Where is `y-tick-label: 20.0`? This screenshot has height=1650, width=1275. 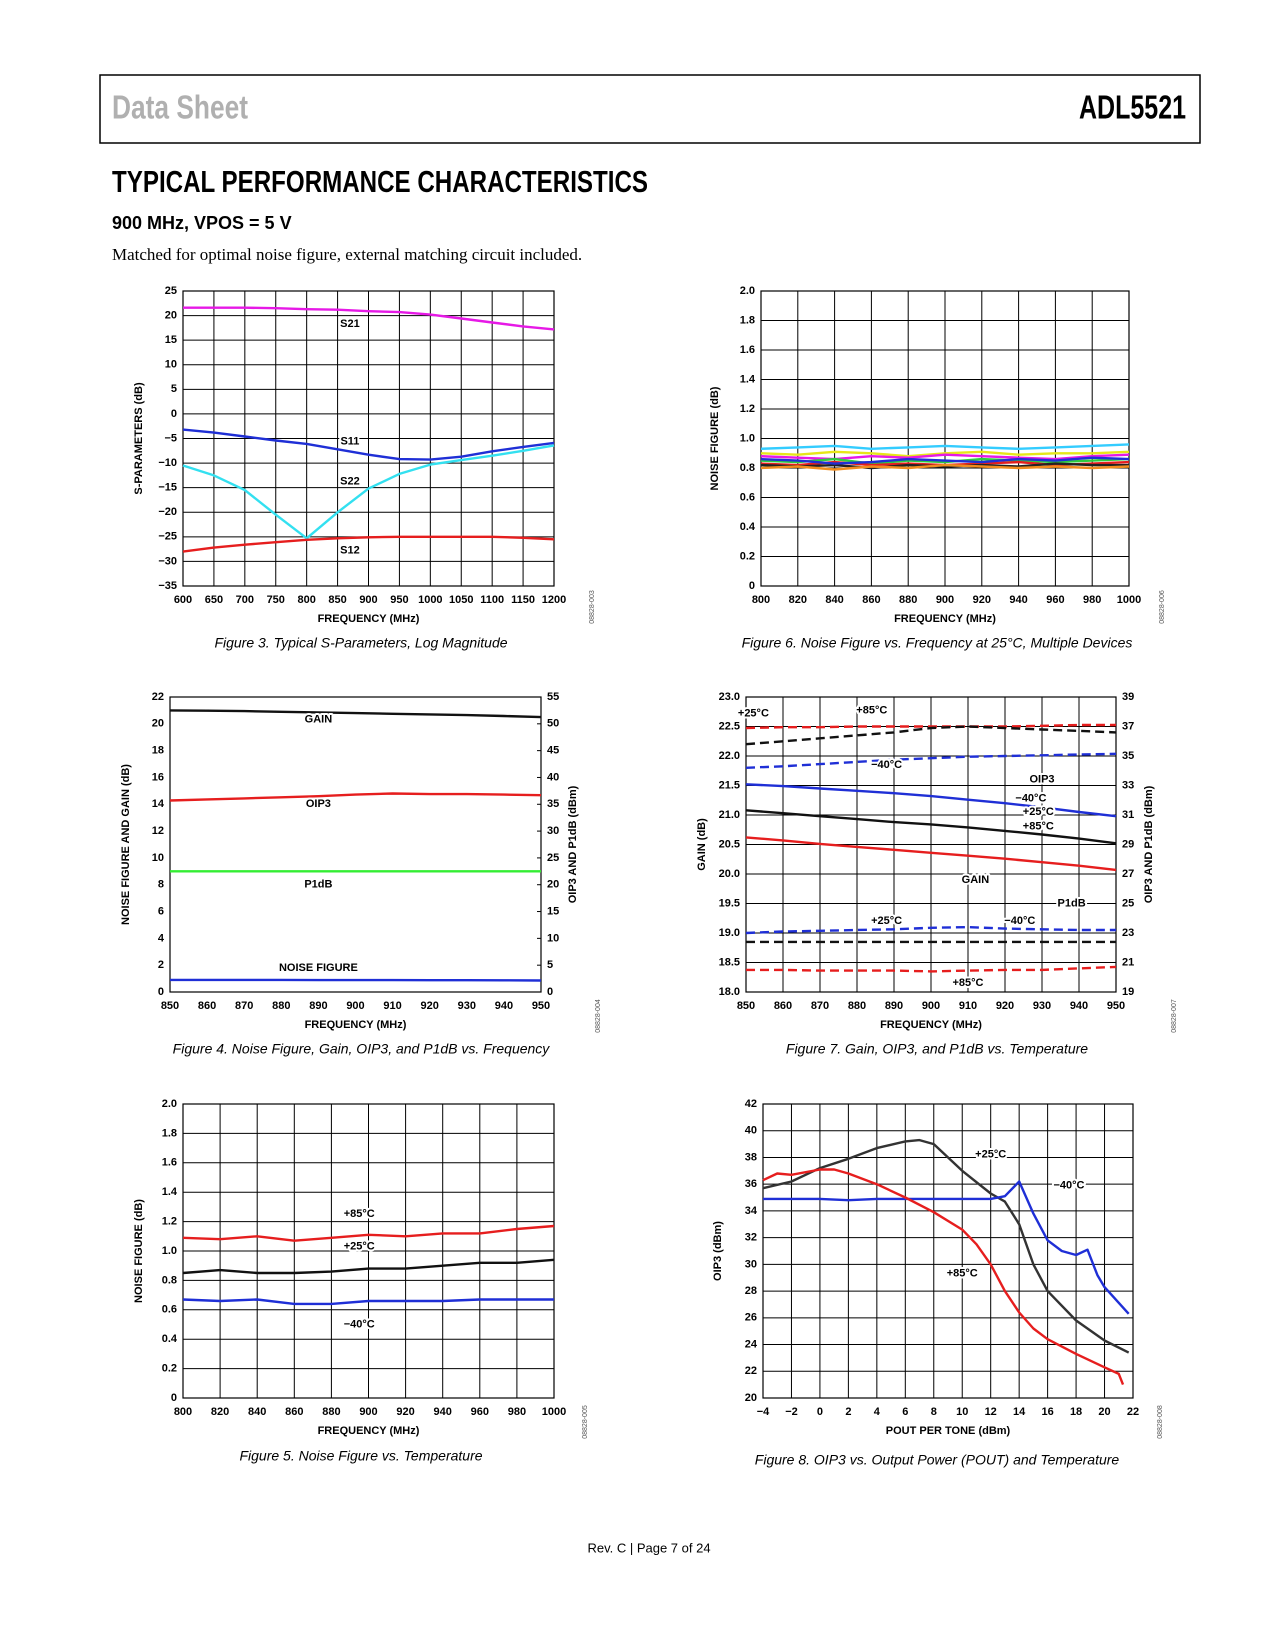 y-tick-label: 20.0 is located at coordinates (729, 874).